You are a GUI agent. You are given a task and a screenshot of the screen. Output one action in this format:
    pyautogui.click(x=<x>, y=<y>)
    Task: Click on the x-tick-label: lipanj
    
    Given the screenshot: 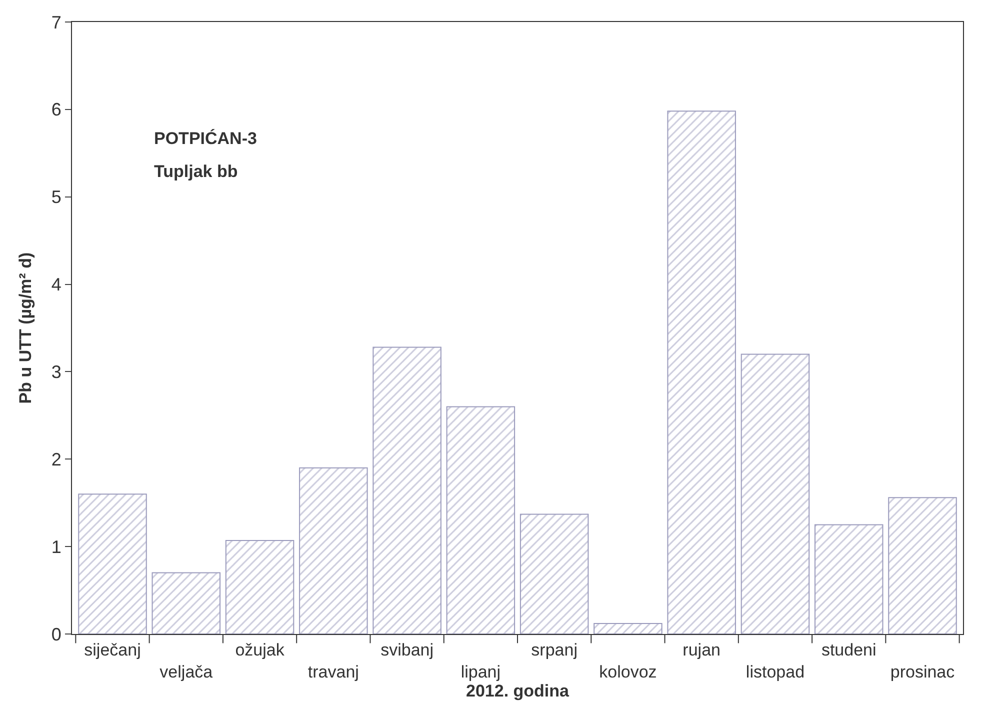 What is the action you would take?
    pyautogui.click(x=480, y=672)
    